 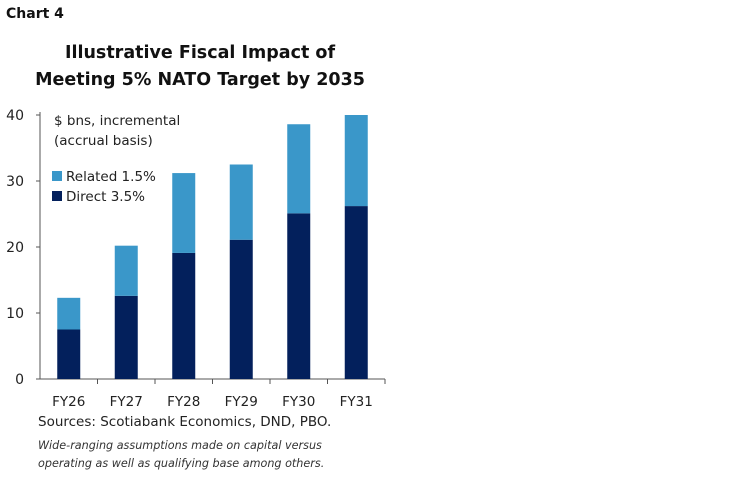 What do you see at coordinates (298, 402) in the screenshot?
I see `x-tick-label: FY30` at bounding box center [298, 402].